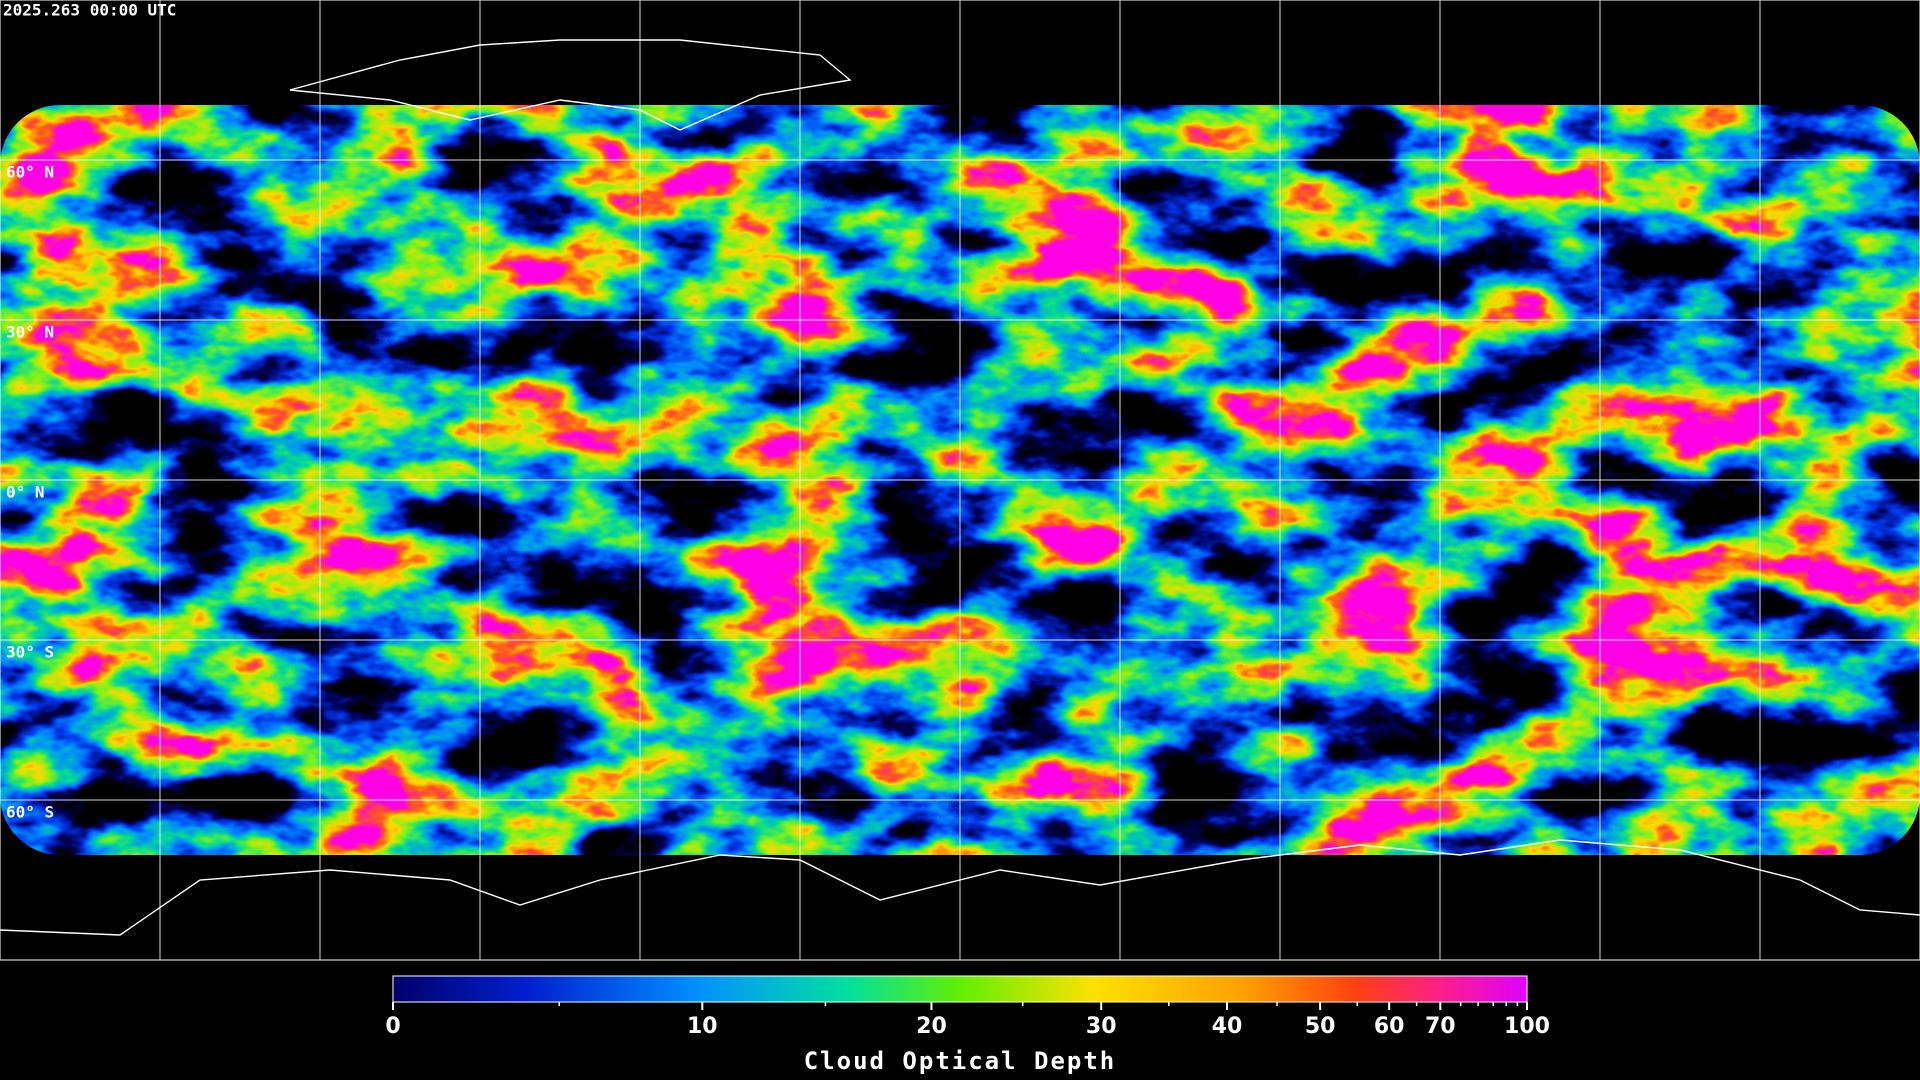 This screenshot has width=1920, height=1080. I want to click on colorbar-label: Cloud Optical Depth, so click(960, 1061).